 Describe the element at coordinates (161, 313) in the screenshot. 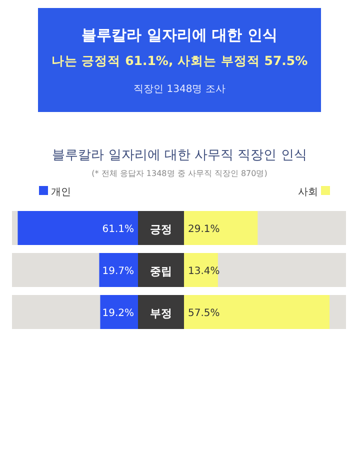

I see `y-tick-label: 부정` at that location.